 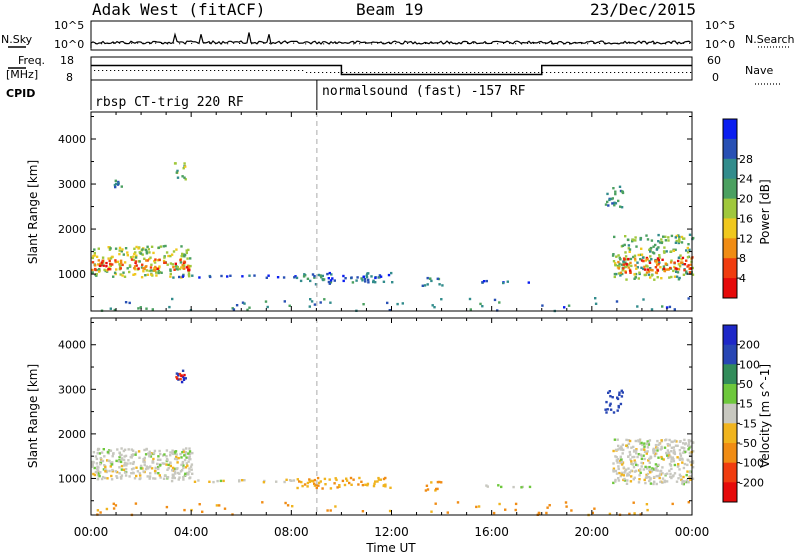 What do you see at coordinates (770, 39) in the screenshot?
I see `nsearch-label: N.Search` at bounding box center [770, 39].